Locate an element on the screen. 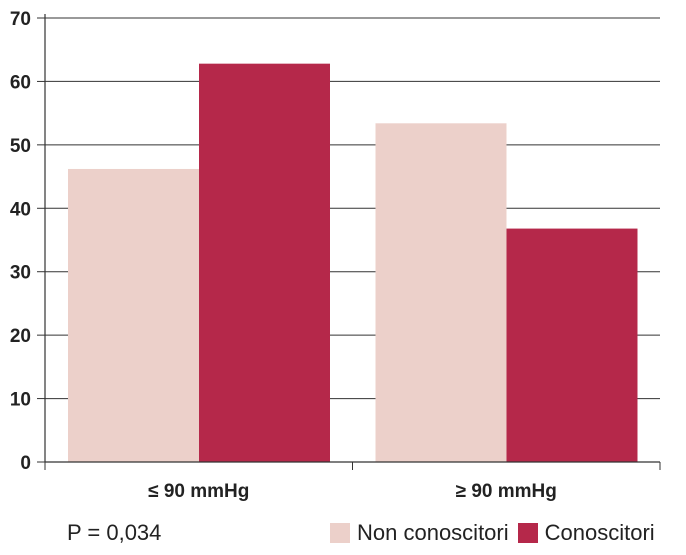 The image size is (686, 555). y-tick-labels: 0 10 20 30 40 50 60 70 is located at coordinates (20, 241).